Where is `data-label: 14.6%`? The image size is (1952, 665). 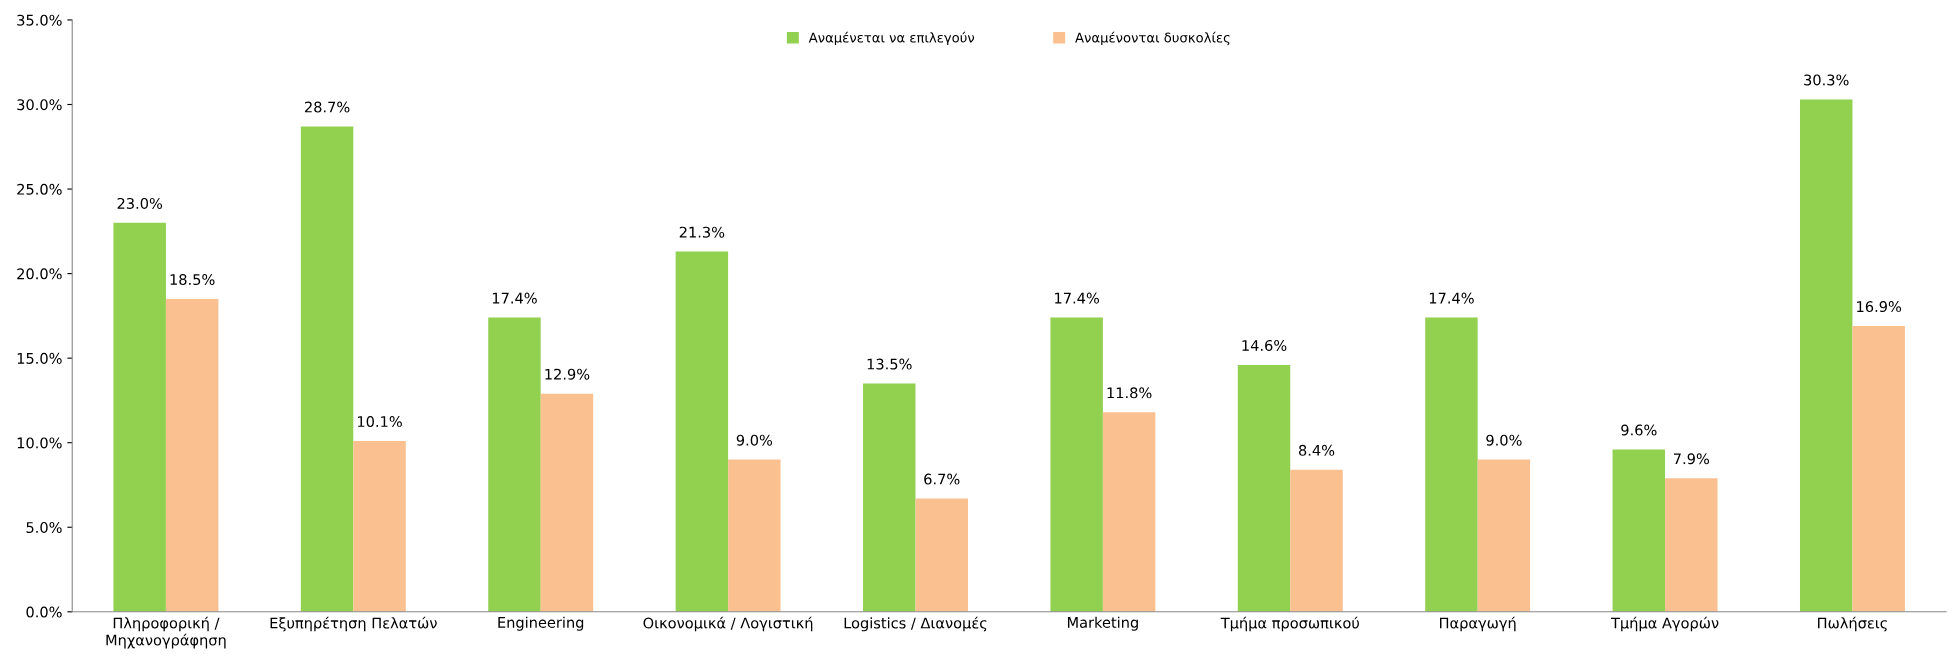 data-label: 14.6% is located at coordinates (1264, 345).